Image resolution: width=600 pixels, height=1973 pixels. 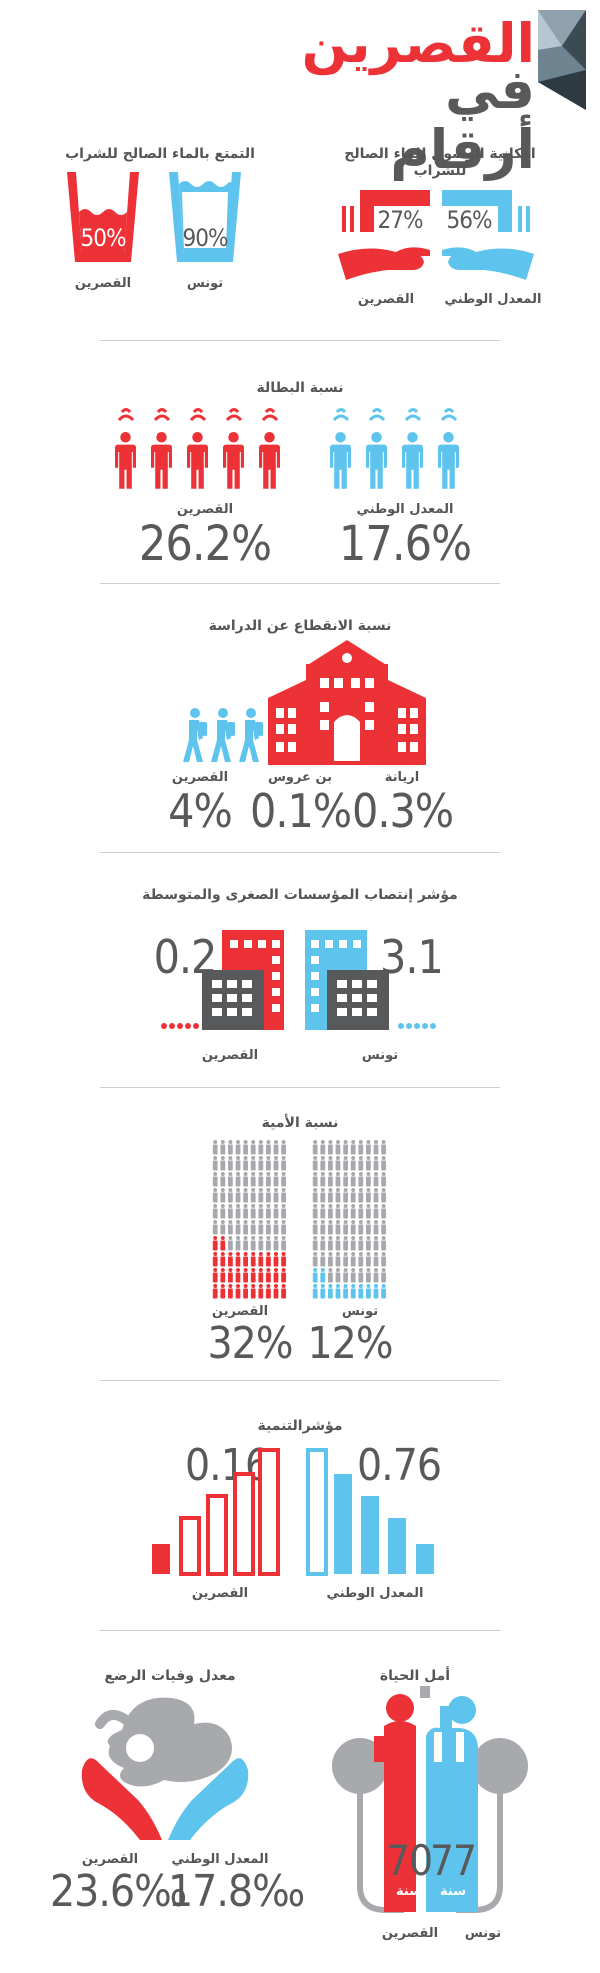 I want to click on header-title-line2: في أرقام, so click(x=462, y=119).